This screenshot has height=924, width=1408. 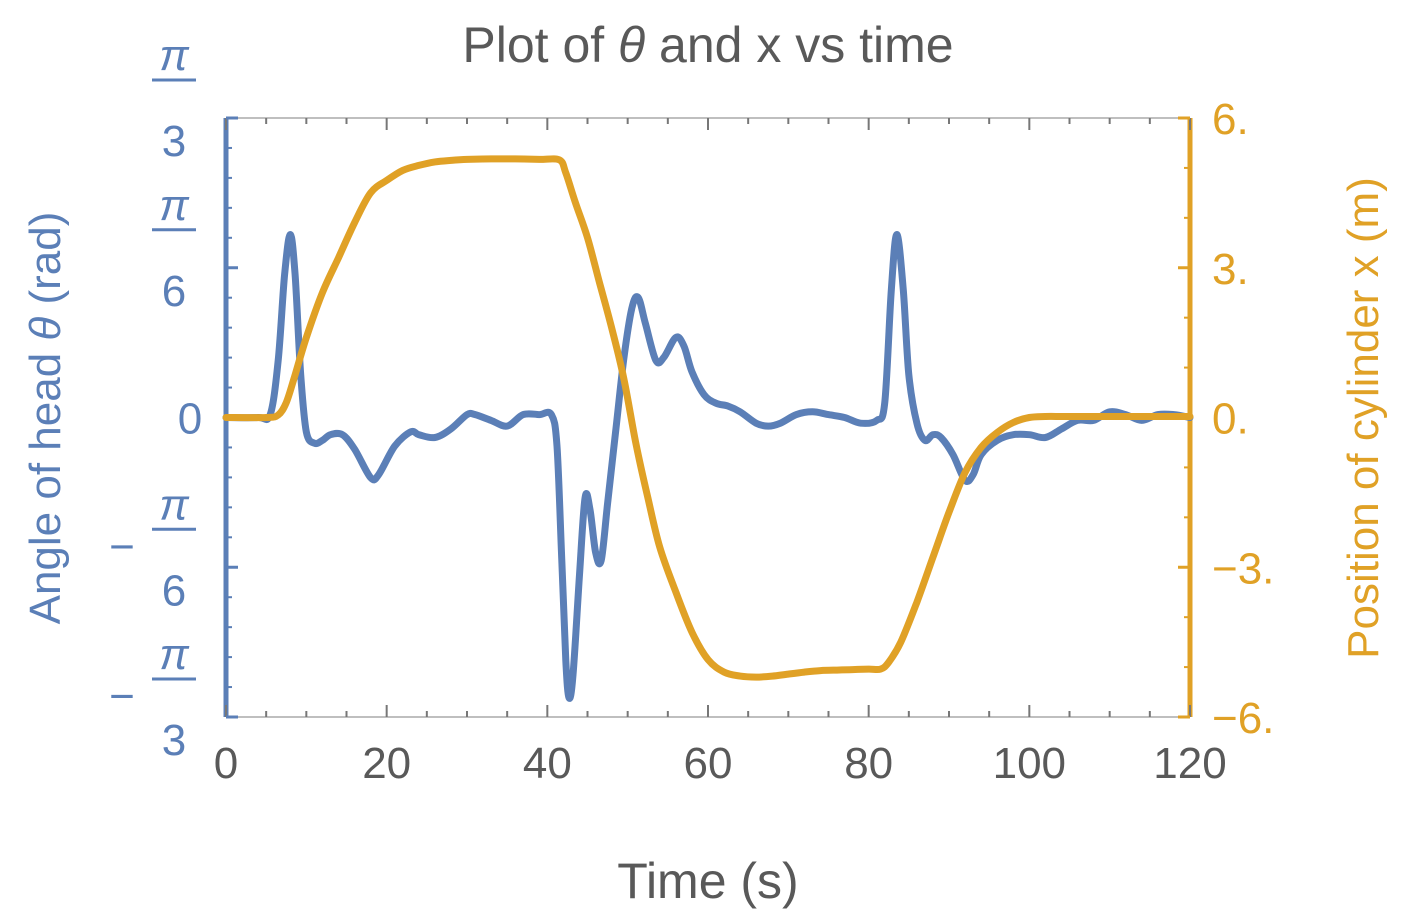 I want to click on x-tick-label: 100, so click(x=1029, y=763).